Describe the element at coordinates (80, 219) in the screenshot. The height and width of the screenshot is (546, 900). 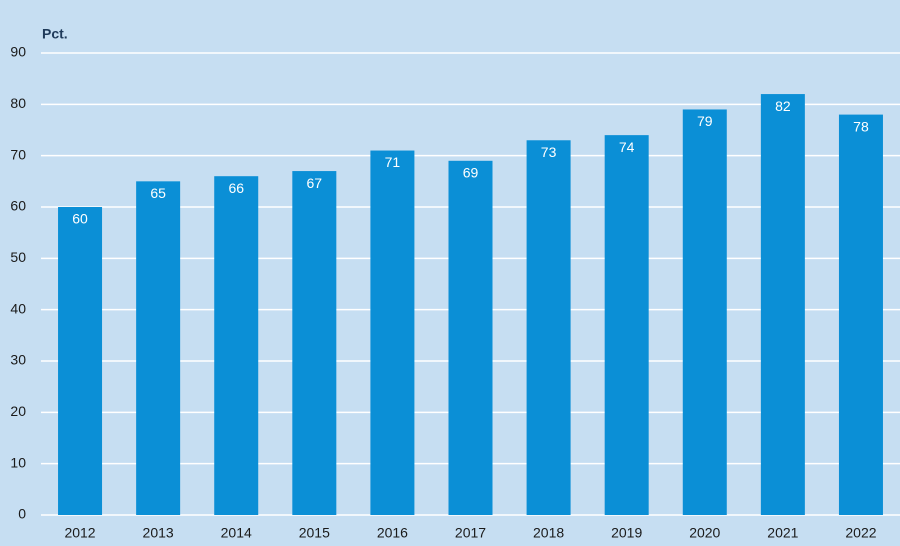
I see `value-label: 60` at that location.